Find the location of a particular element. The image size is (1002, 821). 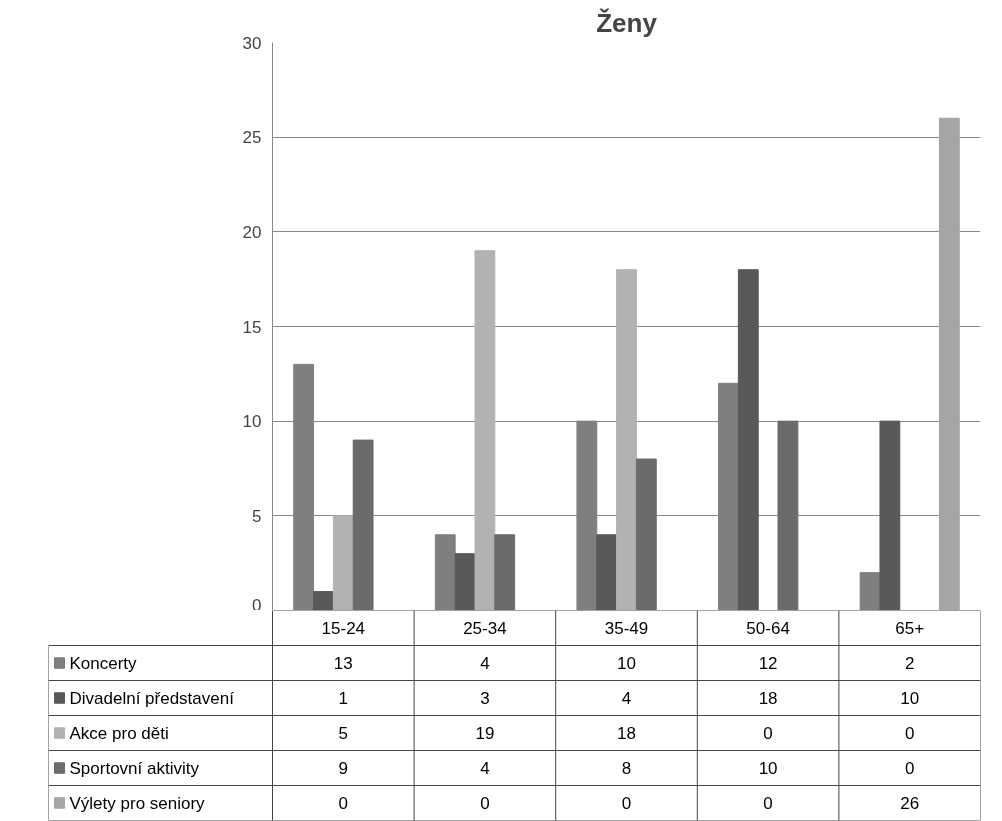

y-tick-label: 5 is located at coordinates (257, 516).